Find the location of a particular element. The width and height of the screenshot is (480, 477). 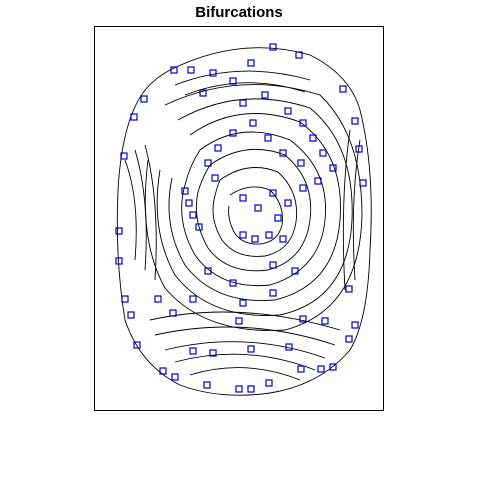

plot-title: Bifurcations is located at coordinates (239, 12).